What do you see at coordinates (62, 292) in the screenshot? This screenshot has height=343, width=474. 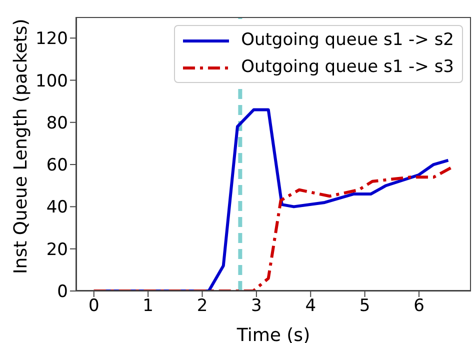 I see `y-tick-label: 0` at bounding box center [62, 292].